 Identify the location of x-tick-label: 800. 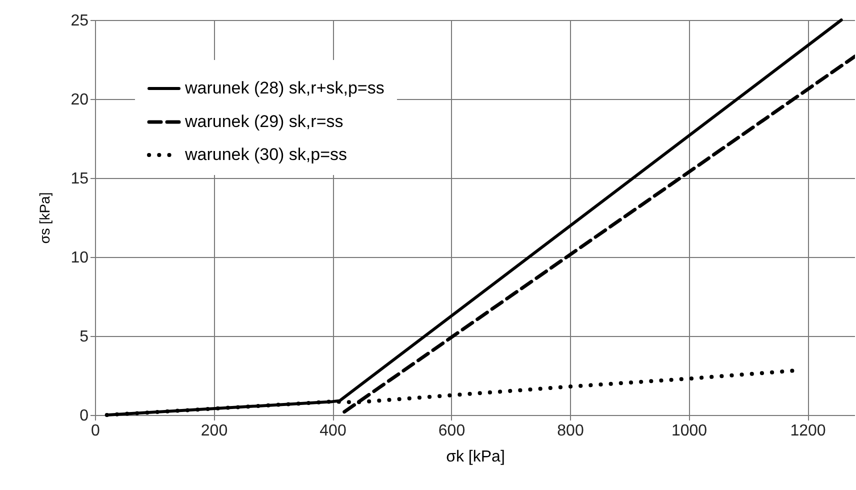
(570, 431).